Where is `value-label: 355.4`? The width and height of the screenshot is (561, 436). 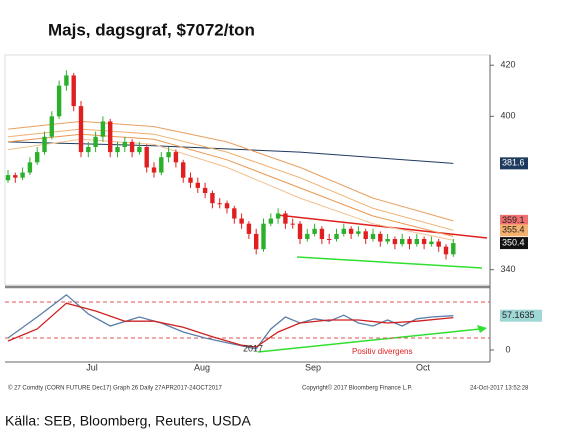 value-label: 355.4 is located at coordinates (513, 230).